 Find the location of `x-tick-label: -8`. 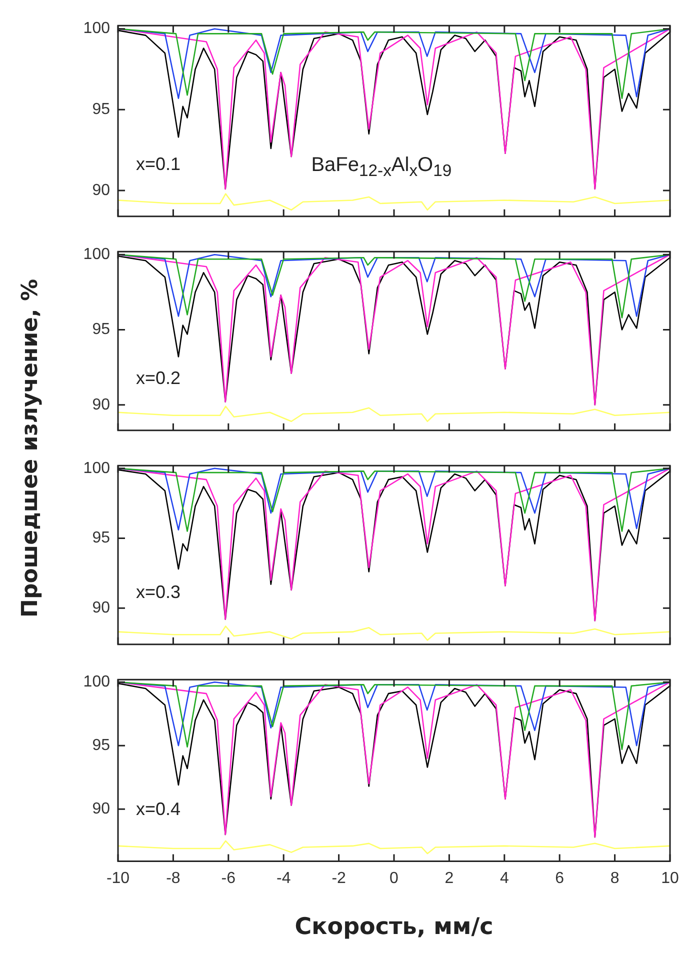

x-tick-label: -8 is located at coordinates (173, 879).